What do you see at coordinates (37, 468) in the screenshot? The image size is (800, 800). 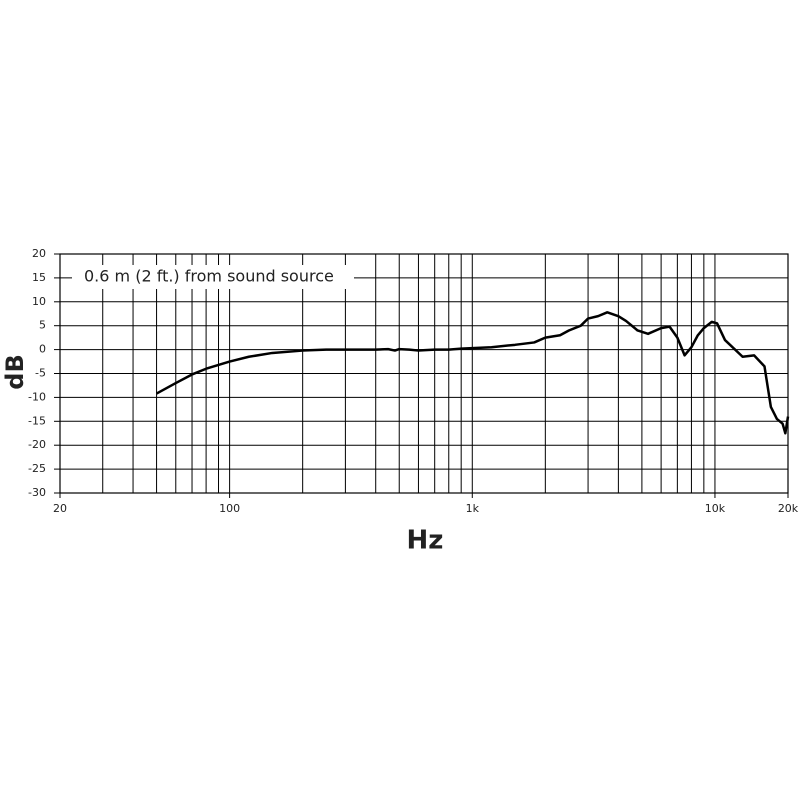 I see `y-tick-label: -25` at bounding box center [37, 468].